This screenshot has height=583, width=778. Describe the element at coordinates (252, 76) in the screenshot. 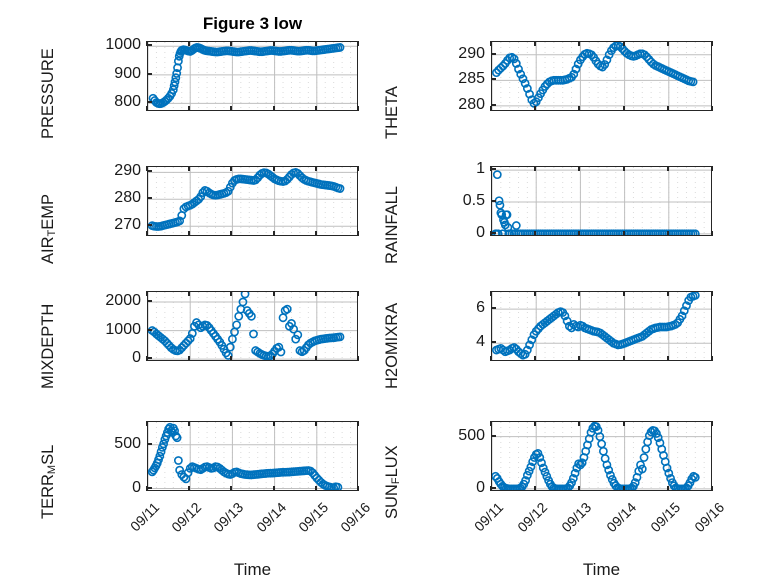

I see `axes-pressure` at that location.